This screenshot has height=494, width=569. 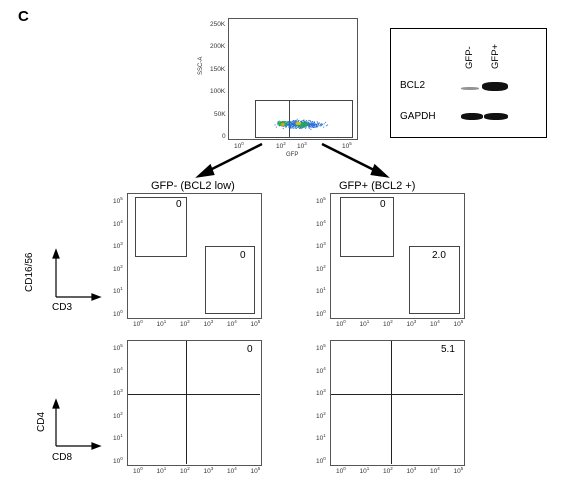 What do you see at coordinates (434, 280) in the screenshot?
I see `gate-right-upper-right` at bounding box center [434, 280].